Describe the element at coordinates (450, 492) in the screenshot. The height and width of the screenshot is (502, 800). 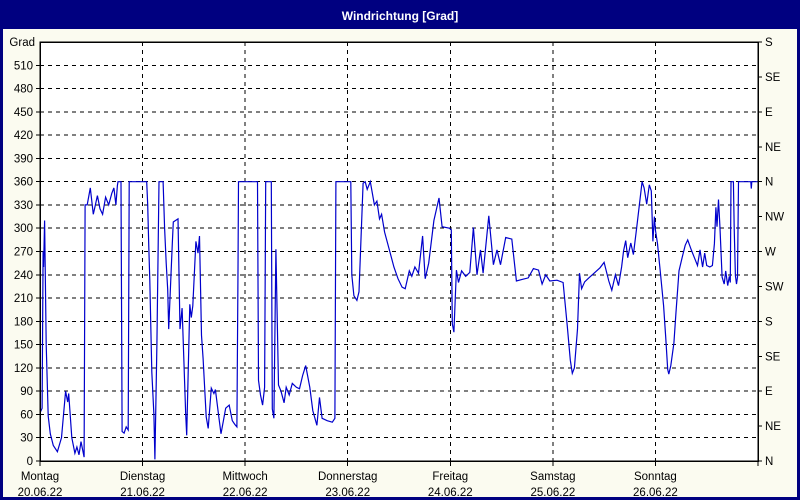
I see `day-date-label: 24.06.22` at that location.